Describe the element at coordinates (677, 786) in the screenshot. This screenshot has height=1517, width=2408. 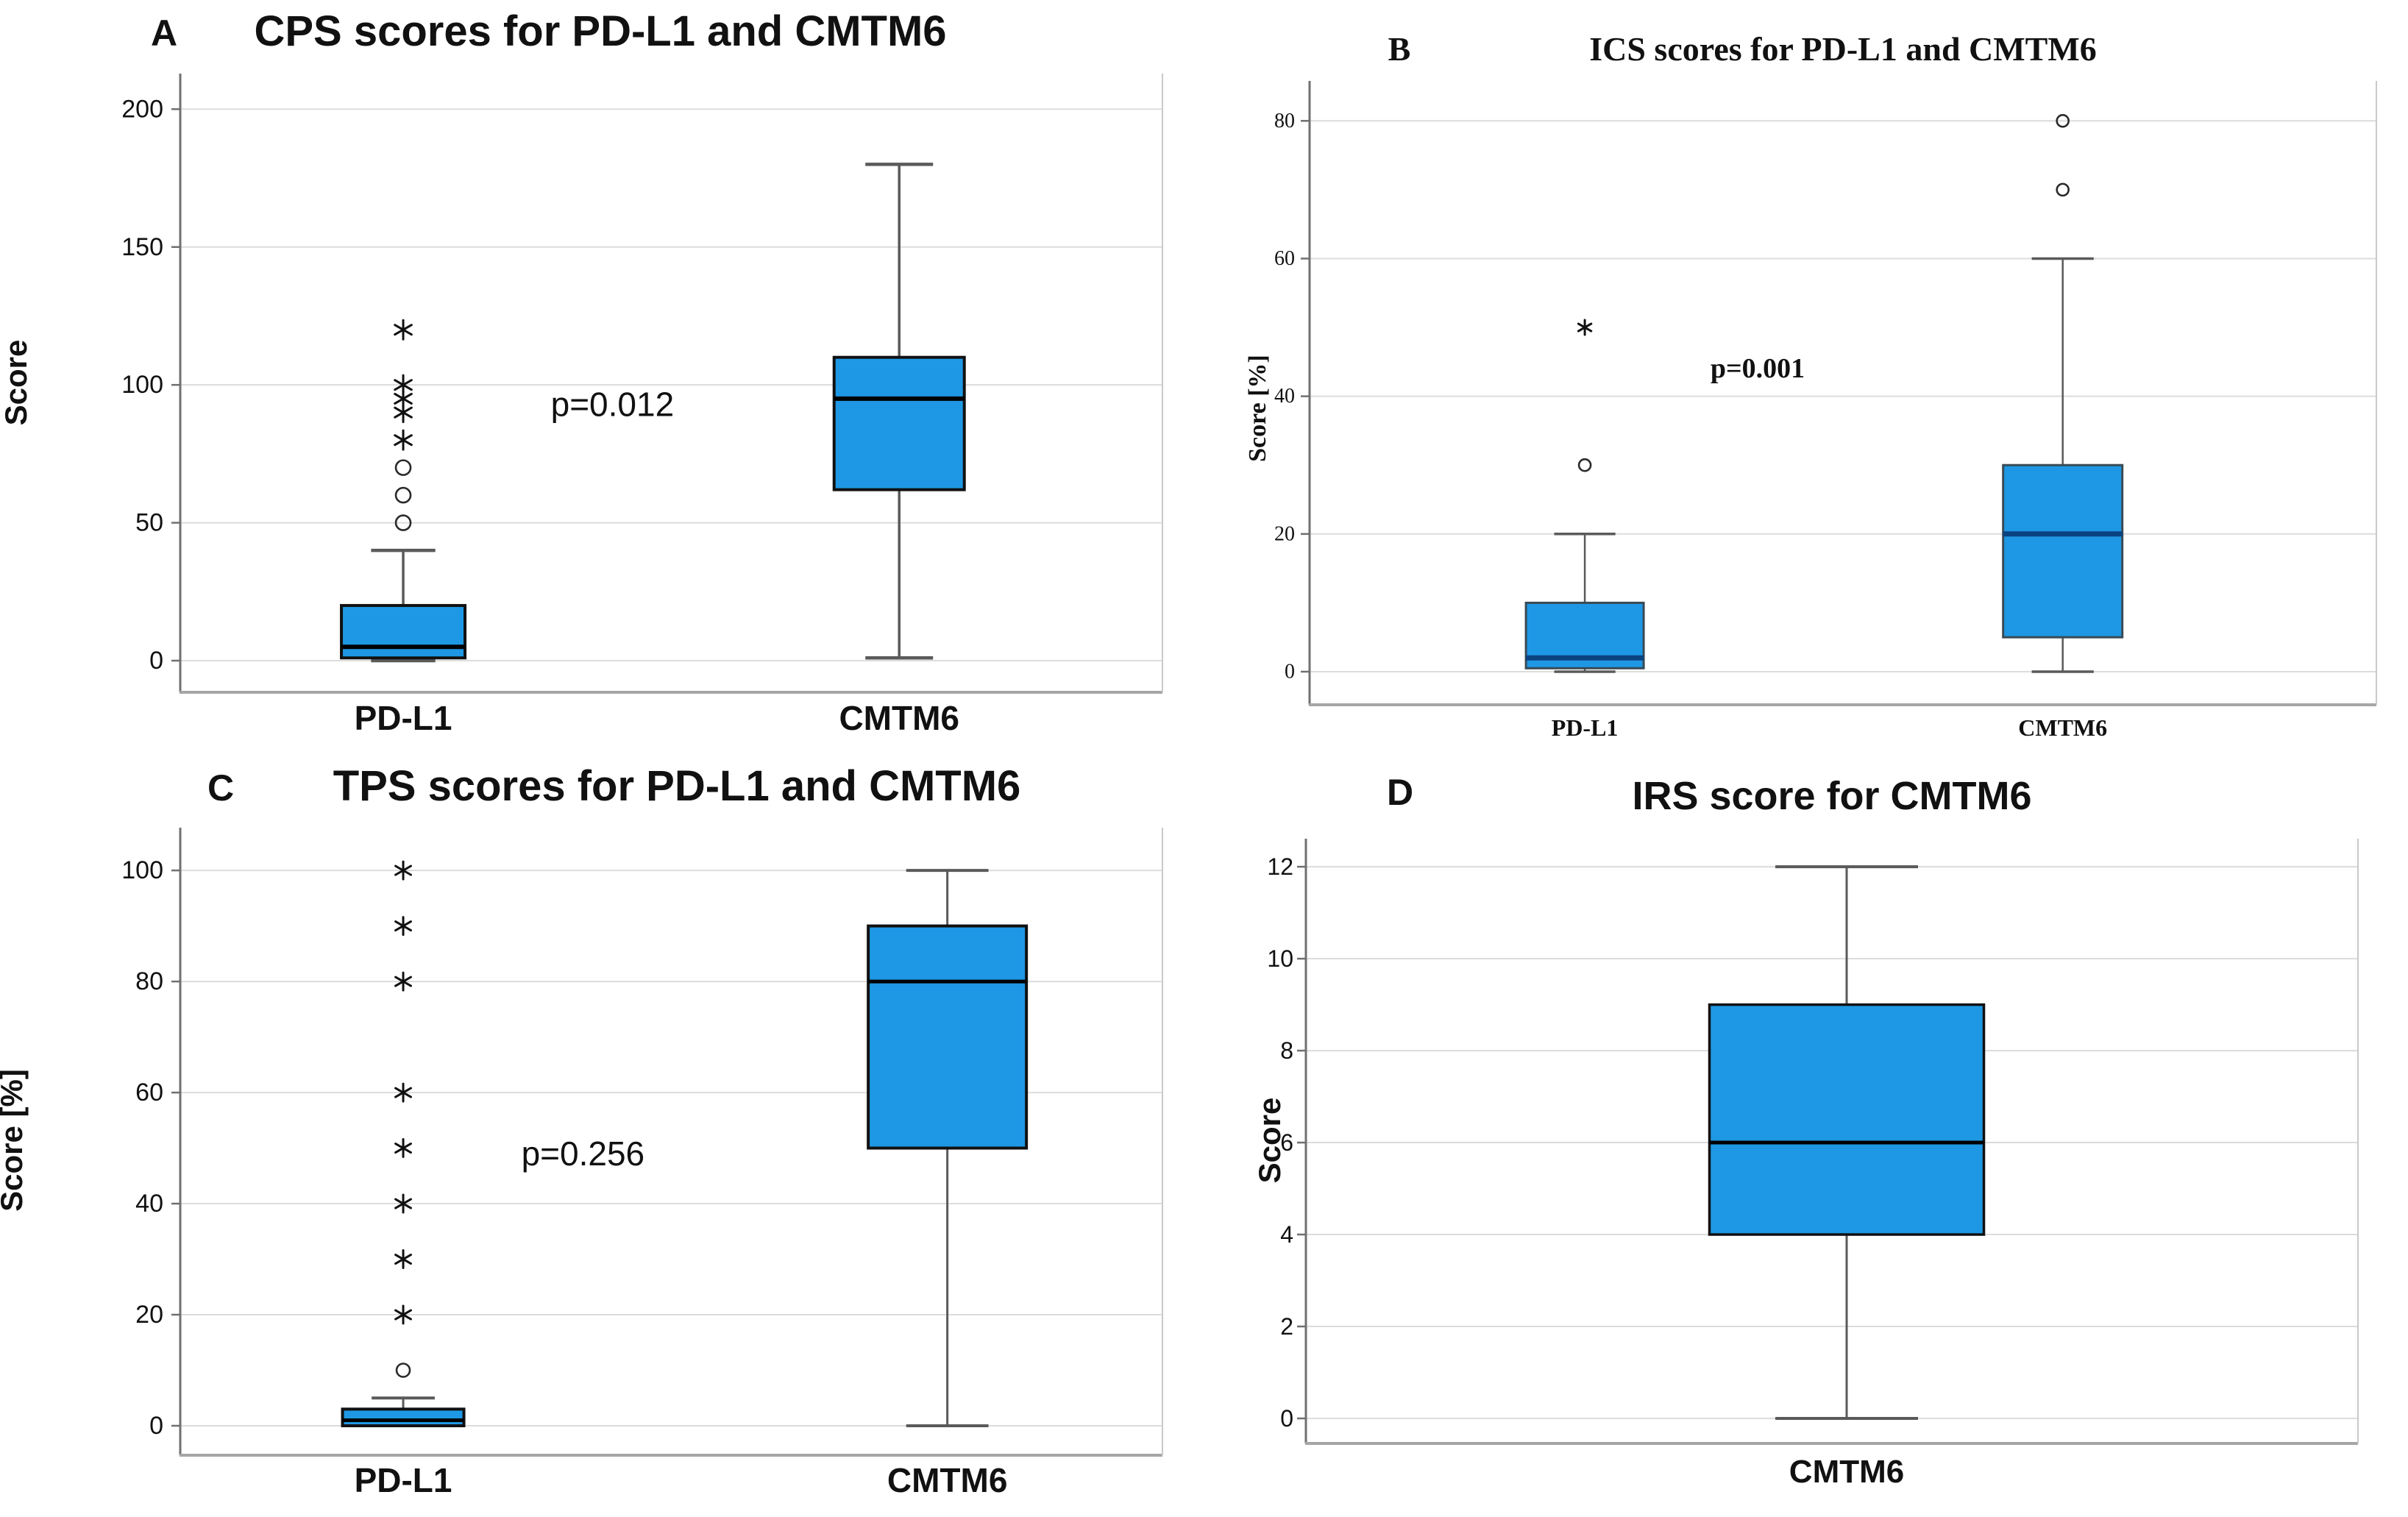
I see `panel-title: TPS scores for PD-L1 and CMTM6` at that location.